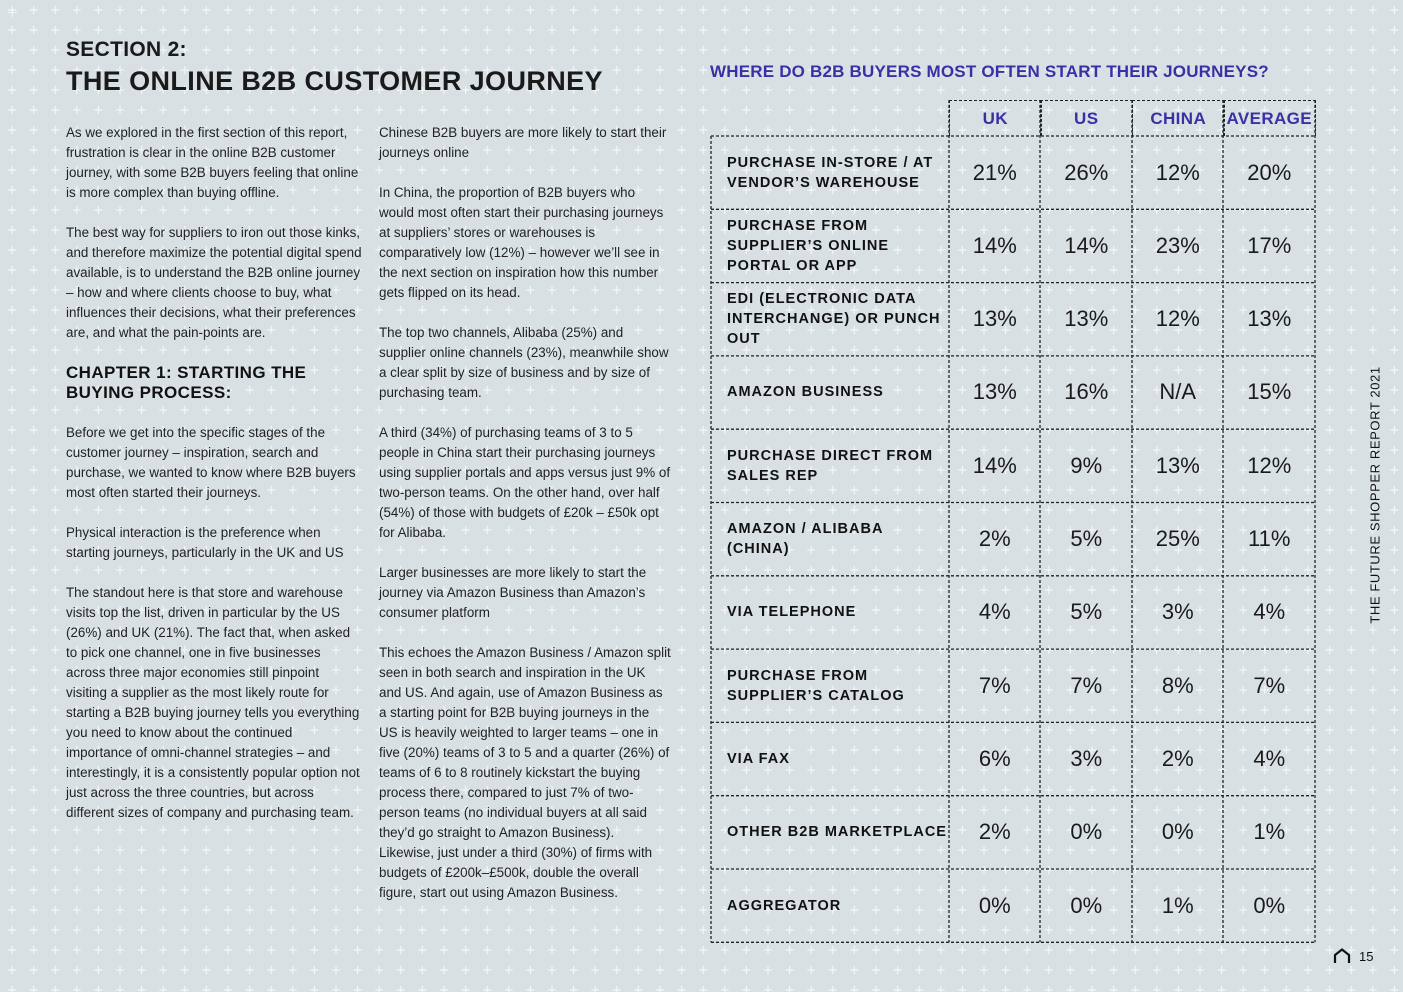  I want to click on cell-value-us: 3%, so click(1086, 758).